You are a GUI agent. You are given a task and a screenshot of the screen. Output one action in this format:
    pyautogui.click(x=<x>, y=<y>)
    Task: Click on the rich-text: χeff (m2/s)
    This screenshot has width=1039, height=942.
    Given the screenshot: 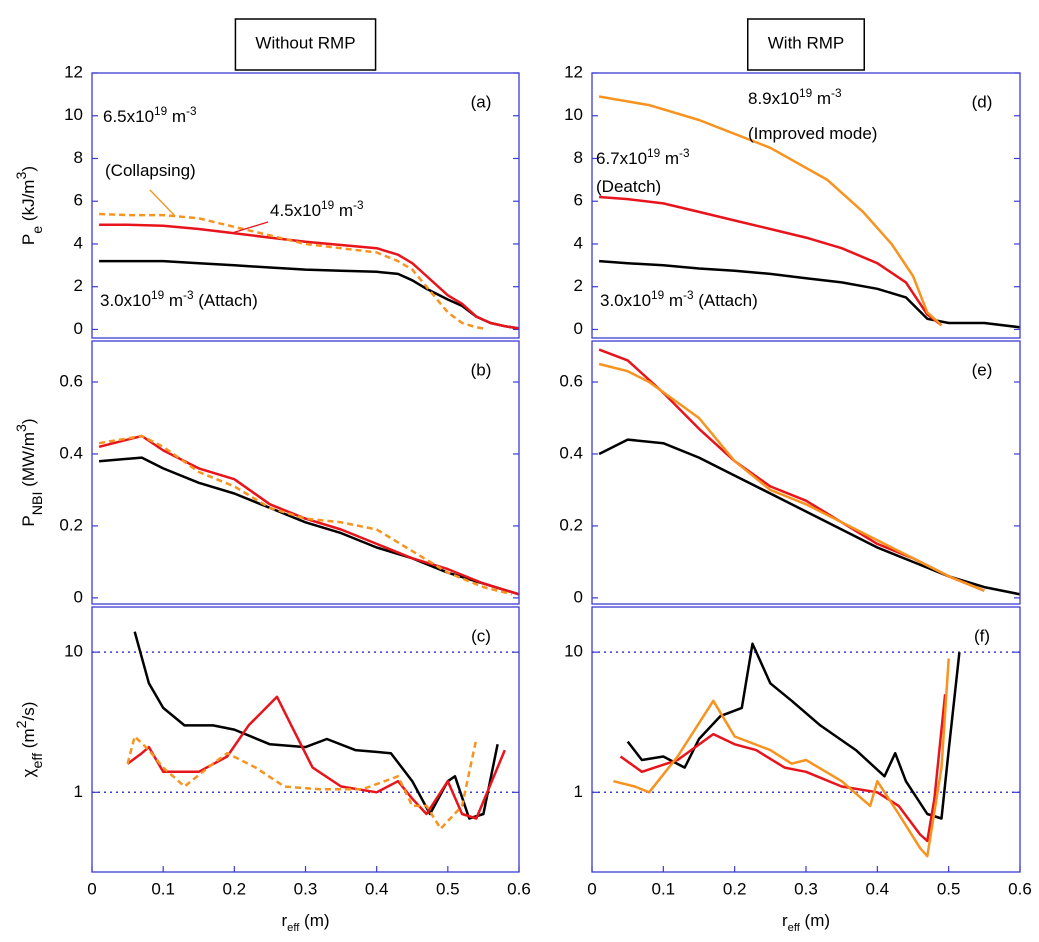 What is the action you would take?
    pyautogui.click(x=30, y=740)
    